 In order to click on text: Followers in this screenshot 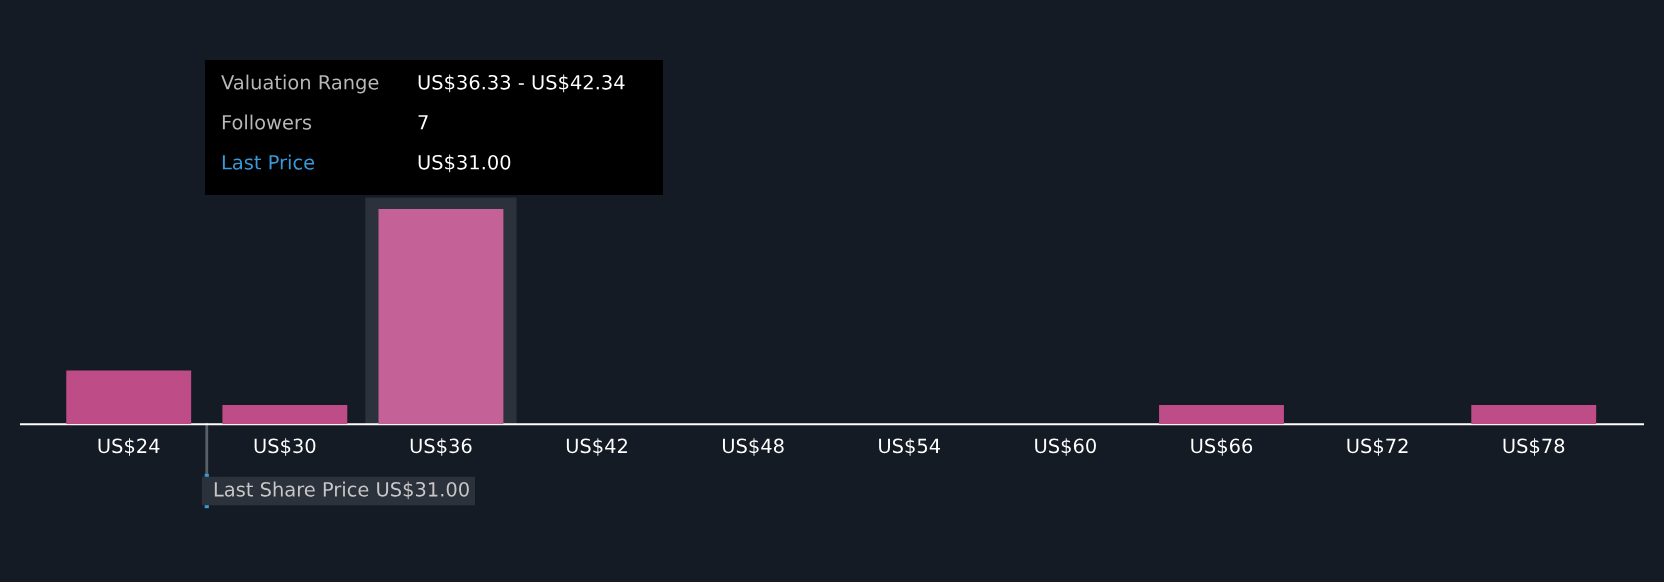, I will do `click(267, 122)`.